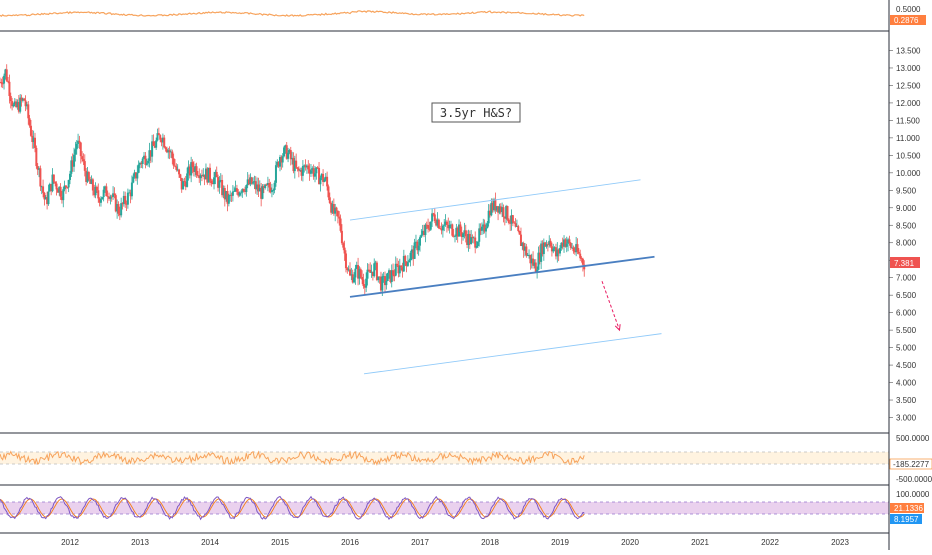  What do you see at coordinates (495, 200) in the screenshot?
I see `channel-upper-line` at bounding box center [495, 200].